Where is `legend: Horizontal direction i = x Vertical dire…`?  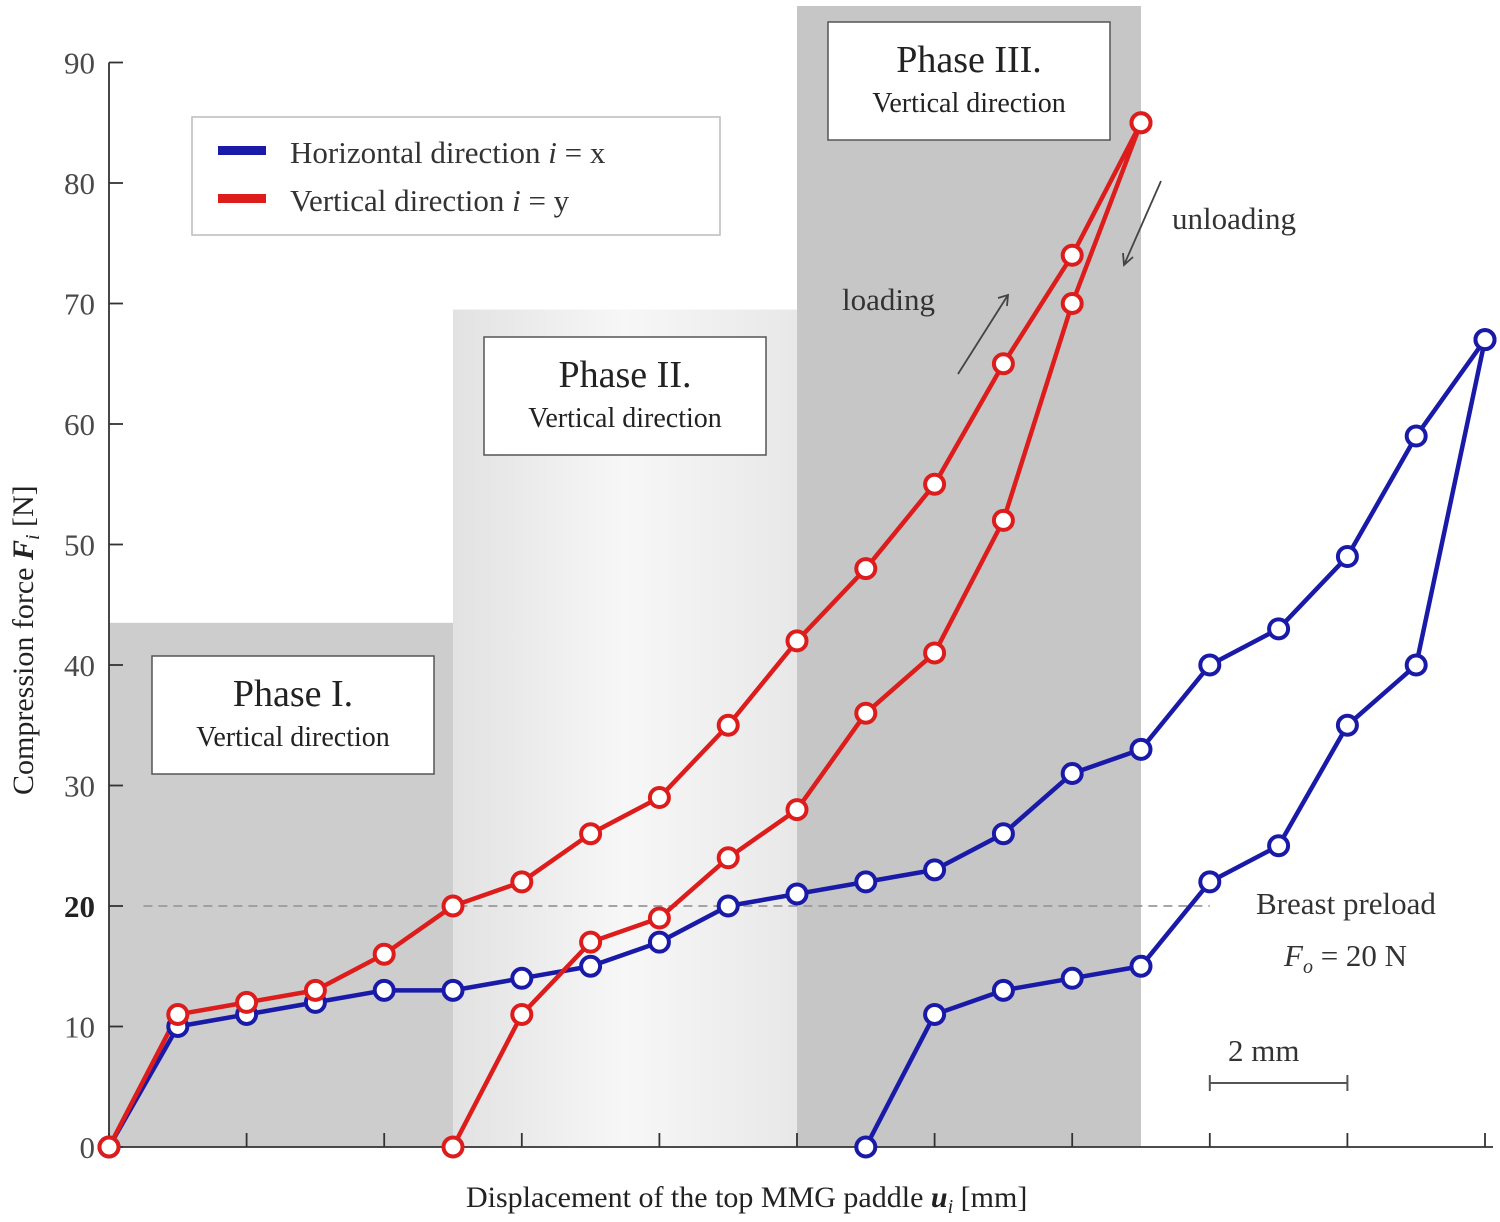
legend: Horizontal direction i = x Vertical dire… is located at coordinates (456, 176).